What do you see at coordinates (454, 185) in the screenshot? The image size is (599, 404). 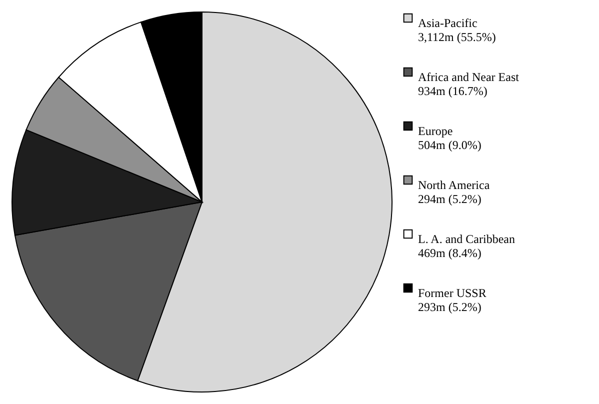 I see `legend-label: North America` at bounding box center [454, 185].